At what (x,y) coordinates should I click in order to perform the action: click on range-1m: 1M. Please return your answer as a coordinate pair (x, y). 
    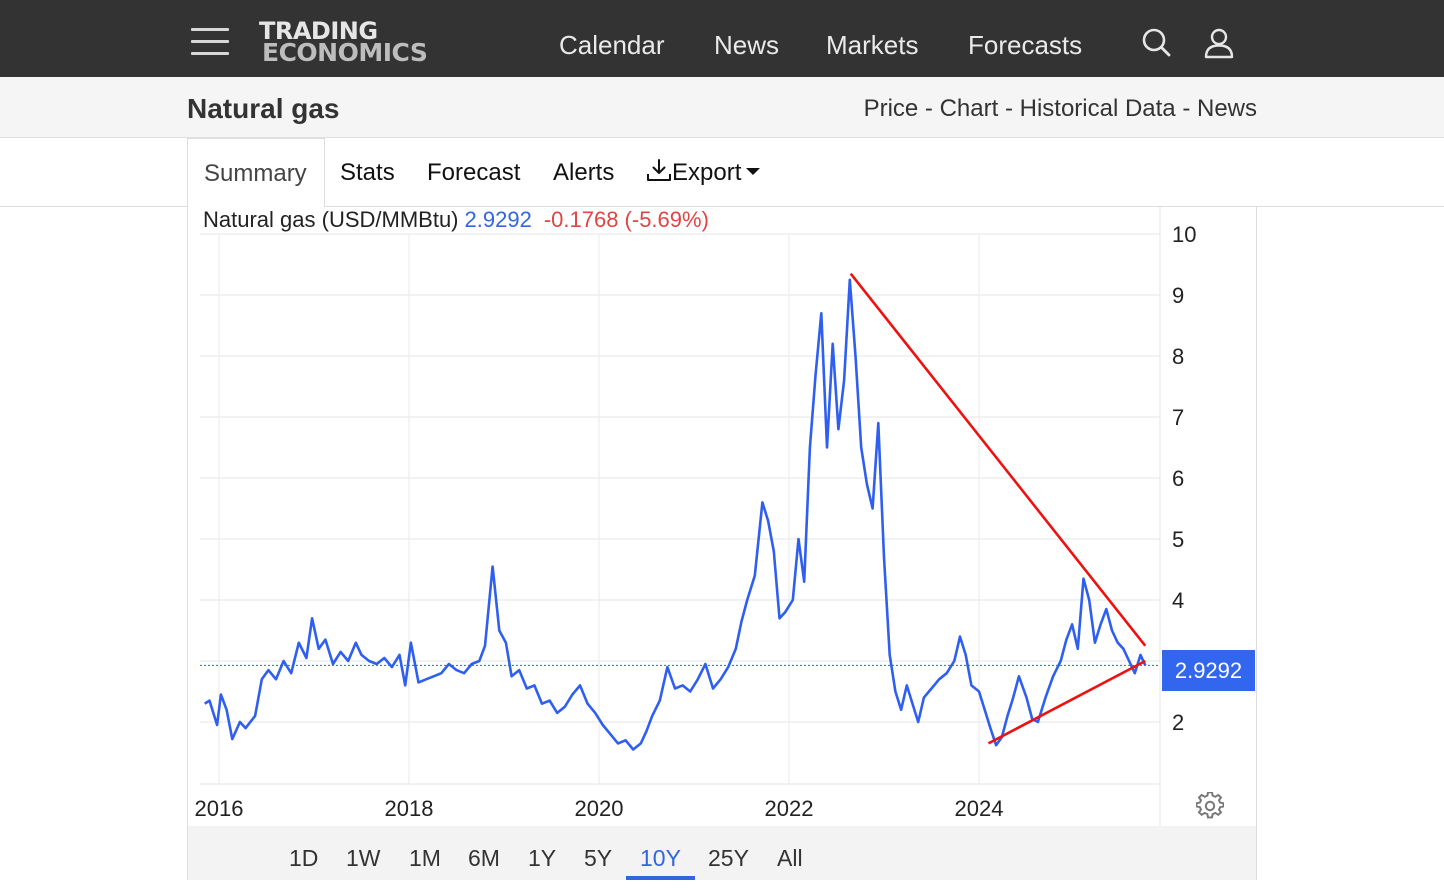
    Looking at the image, I should click on (425, 858).